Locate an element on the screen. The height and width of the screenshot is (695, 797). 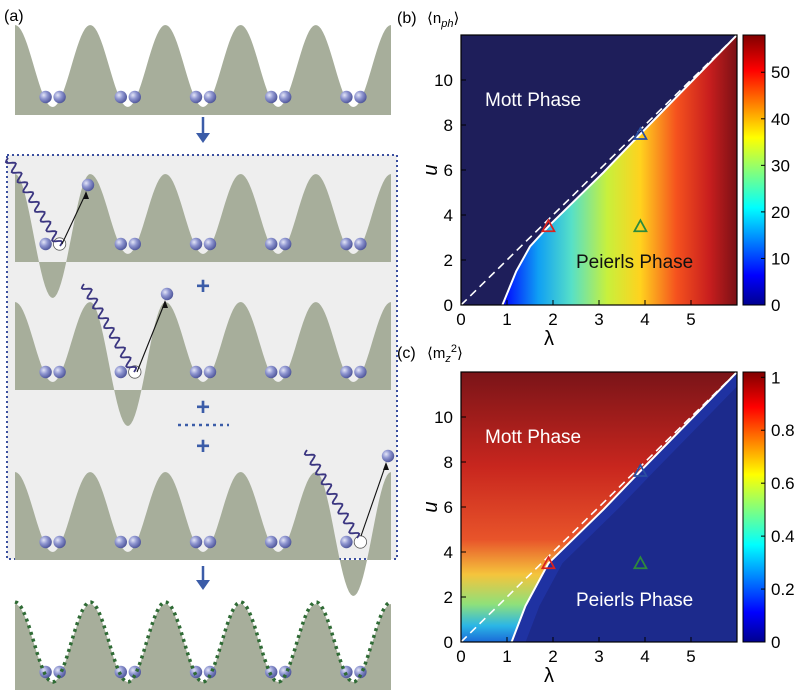
panel-c-quantity-sup: 2 is located at coordinates (454, 349).